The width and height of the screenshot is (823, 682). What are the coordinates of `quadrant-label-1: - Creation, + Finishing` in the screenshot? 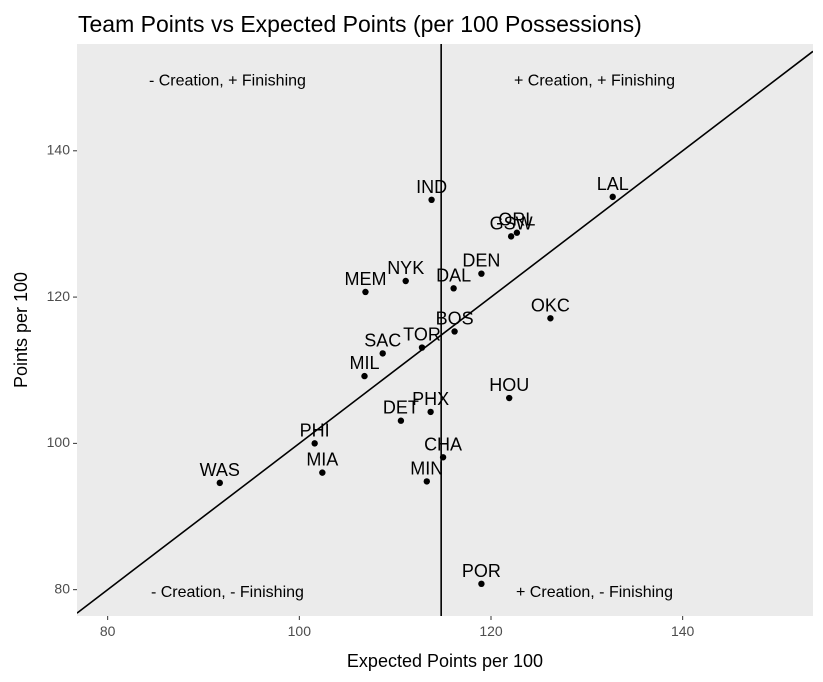 It's located at (227, 81).